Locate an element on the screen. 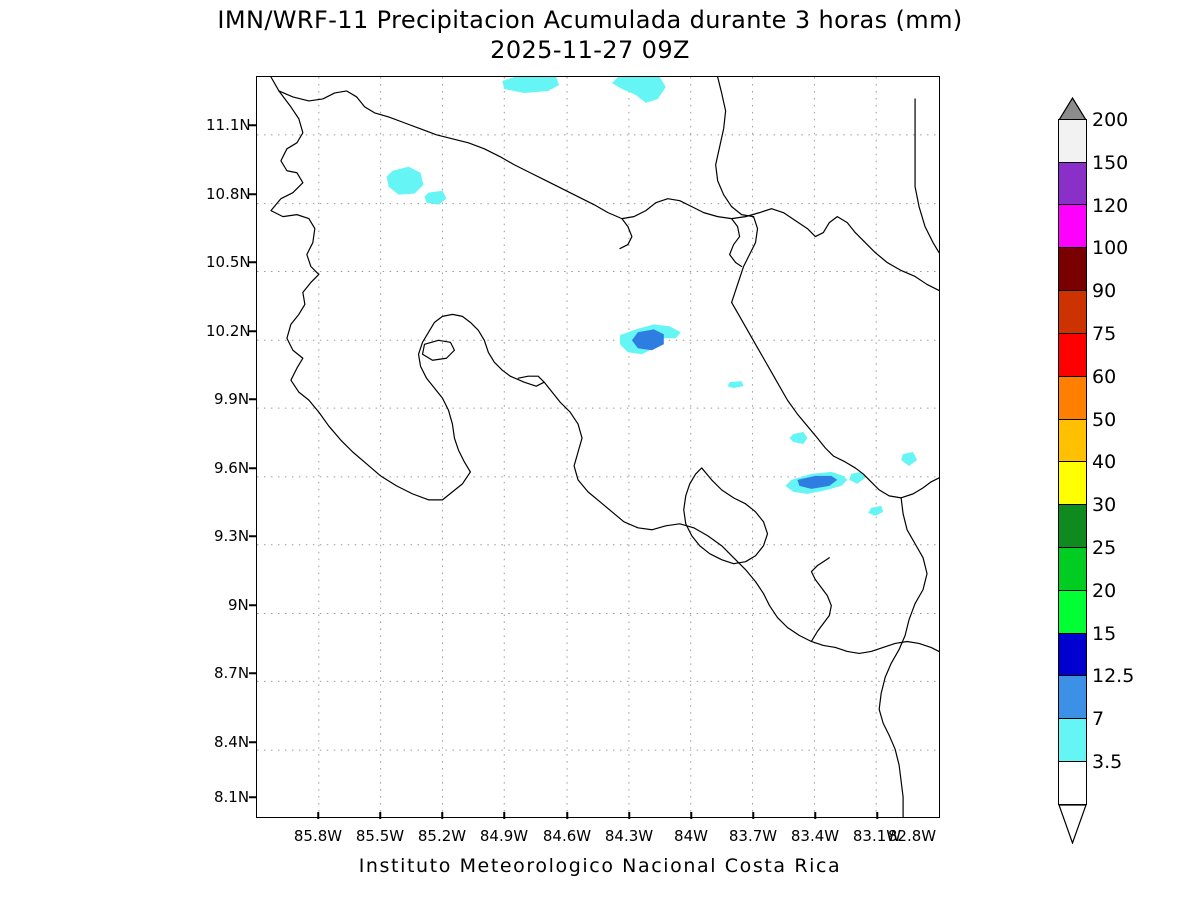 The image size is (1200, 900). colorbar-label-90: 90 is located at coordinates (1104, 291).